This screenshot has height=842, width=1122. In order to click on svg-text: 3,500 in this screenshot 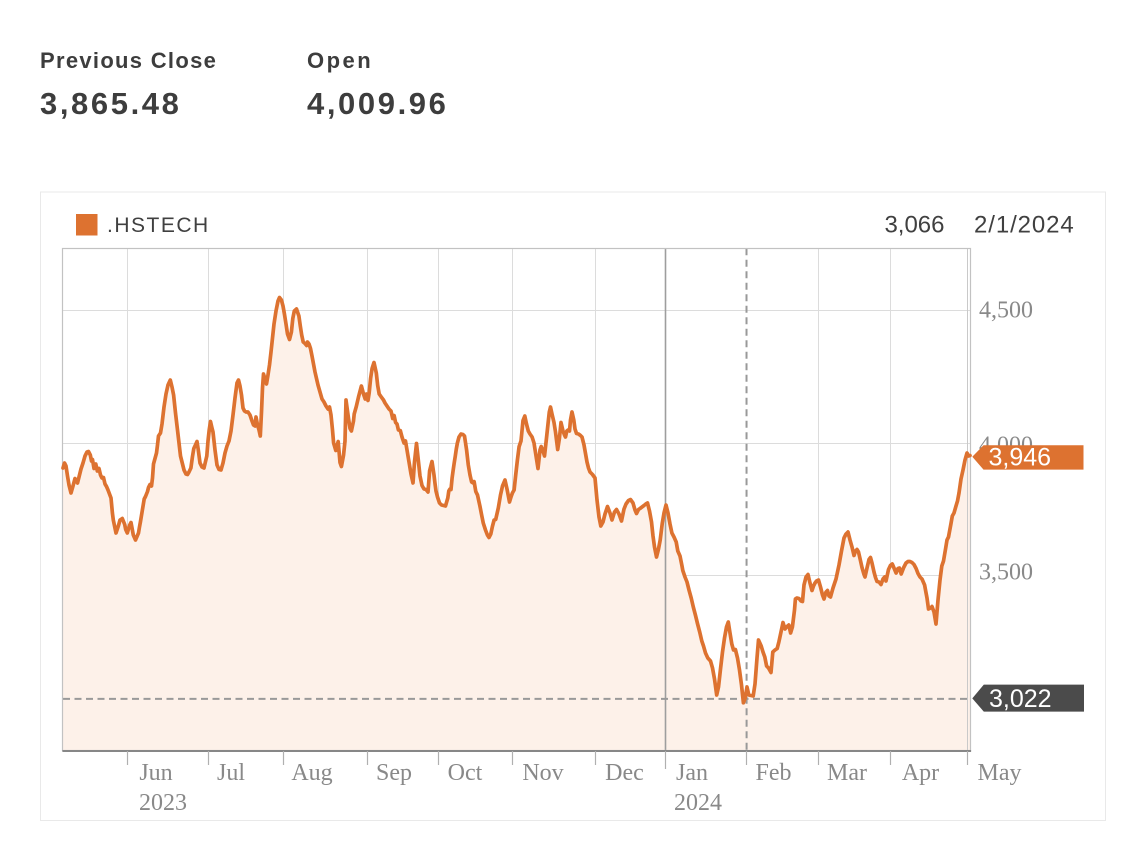, I will do `click(1006, 573)`.